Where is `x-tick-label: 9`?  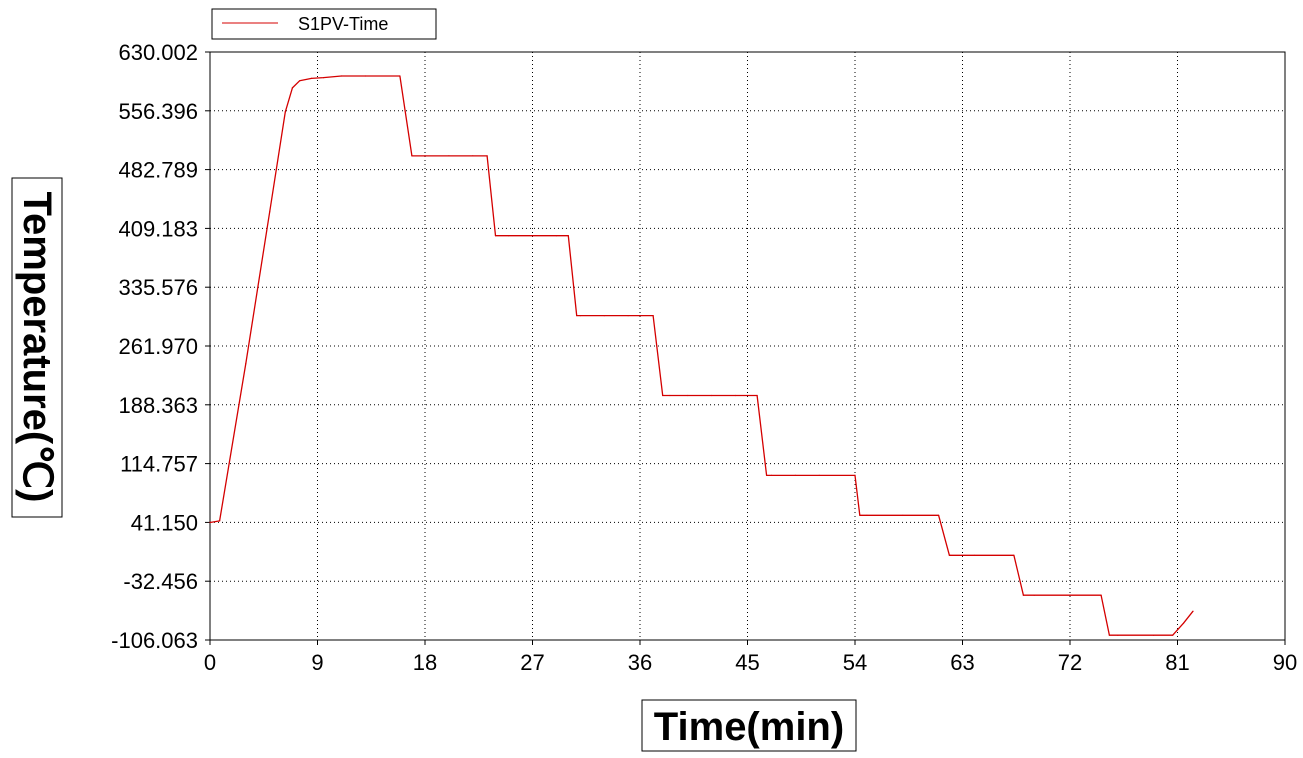 x-tick-label: 9 is located at coordinates (317, 662).